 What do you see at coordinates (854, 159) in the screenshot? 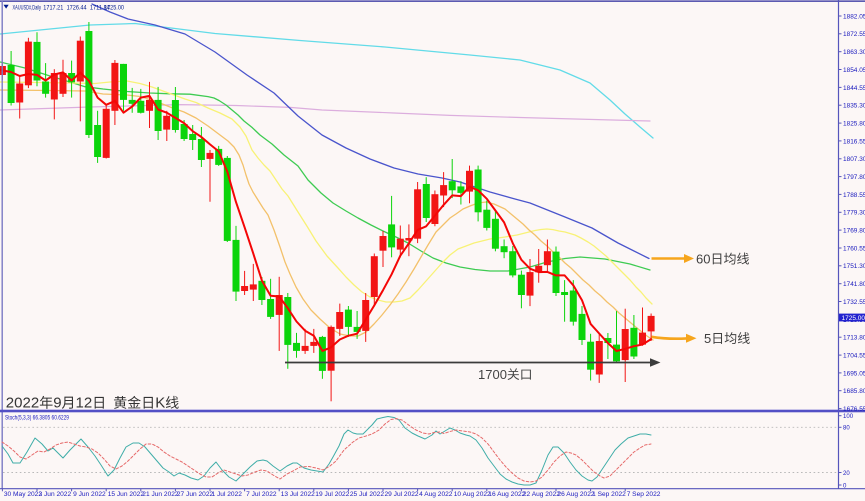
I see `svg-text: 1807.30` at bounding box center [854, 159].